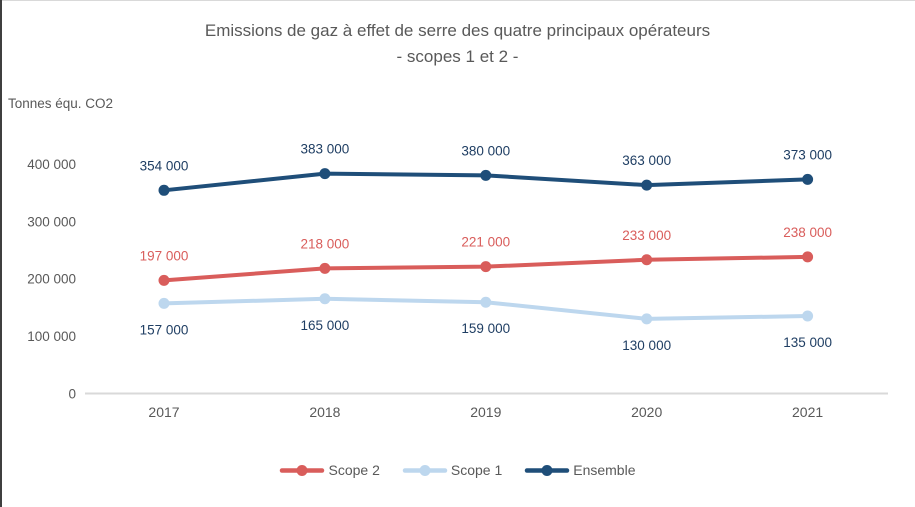  I want to click on data-point-scope-2-2019, so click(486, 267).